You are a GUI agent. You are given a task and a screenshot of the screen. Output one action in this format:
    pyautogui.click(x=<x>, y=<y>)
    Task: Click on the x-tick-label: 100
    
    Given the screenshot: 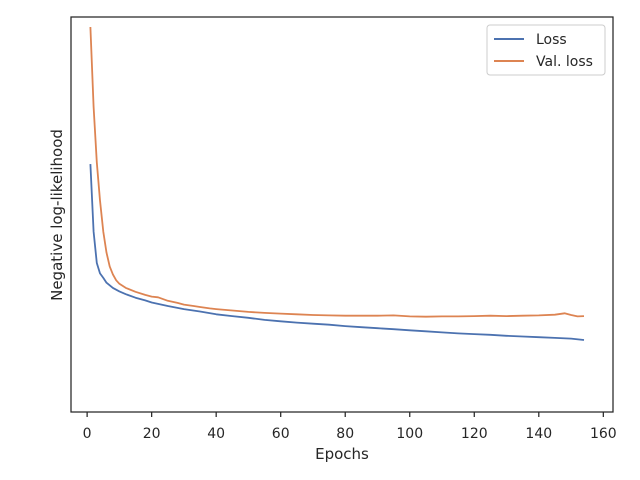 What is the action you would take?
    pyautogui.click(x=409, y=434)
    